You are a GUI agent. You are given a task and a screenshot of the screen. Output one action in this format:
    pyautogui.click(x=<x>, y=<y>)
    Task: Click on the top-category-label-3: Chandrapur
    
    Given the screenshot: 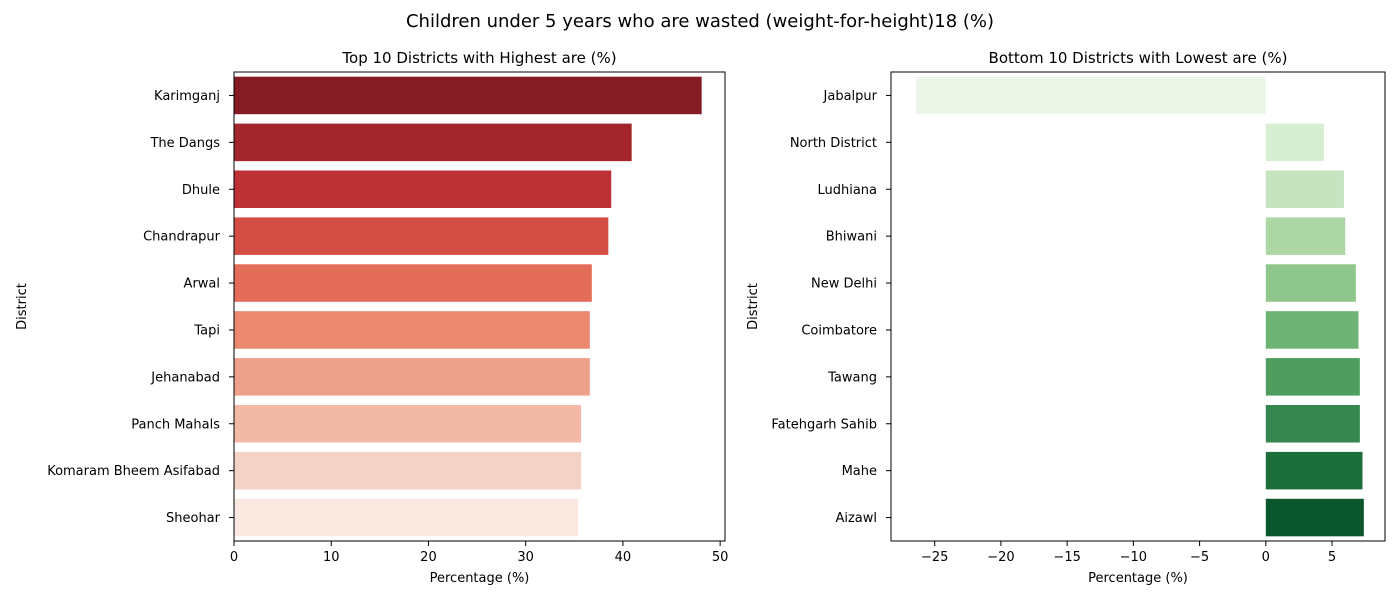 What is the action you would take?
    pyautogui.click(x=182, y=237)
    